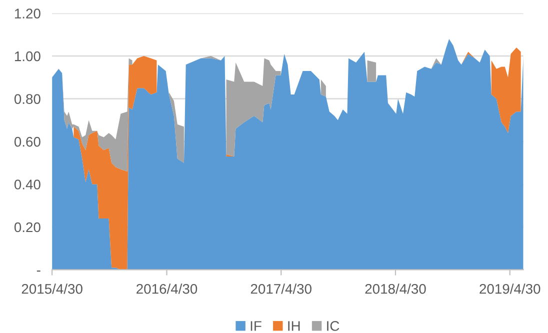 The height and width of the screenshot is (333, 548). I want to click on x-tick-label: 2015/4/30, so click(52, 289).